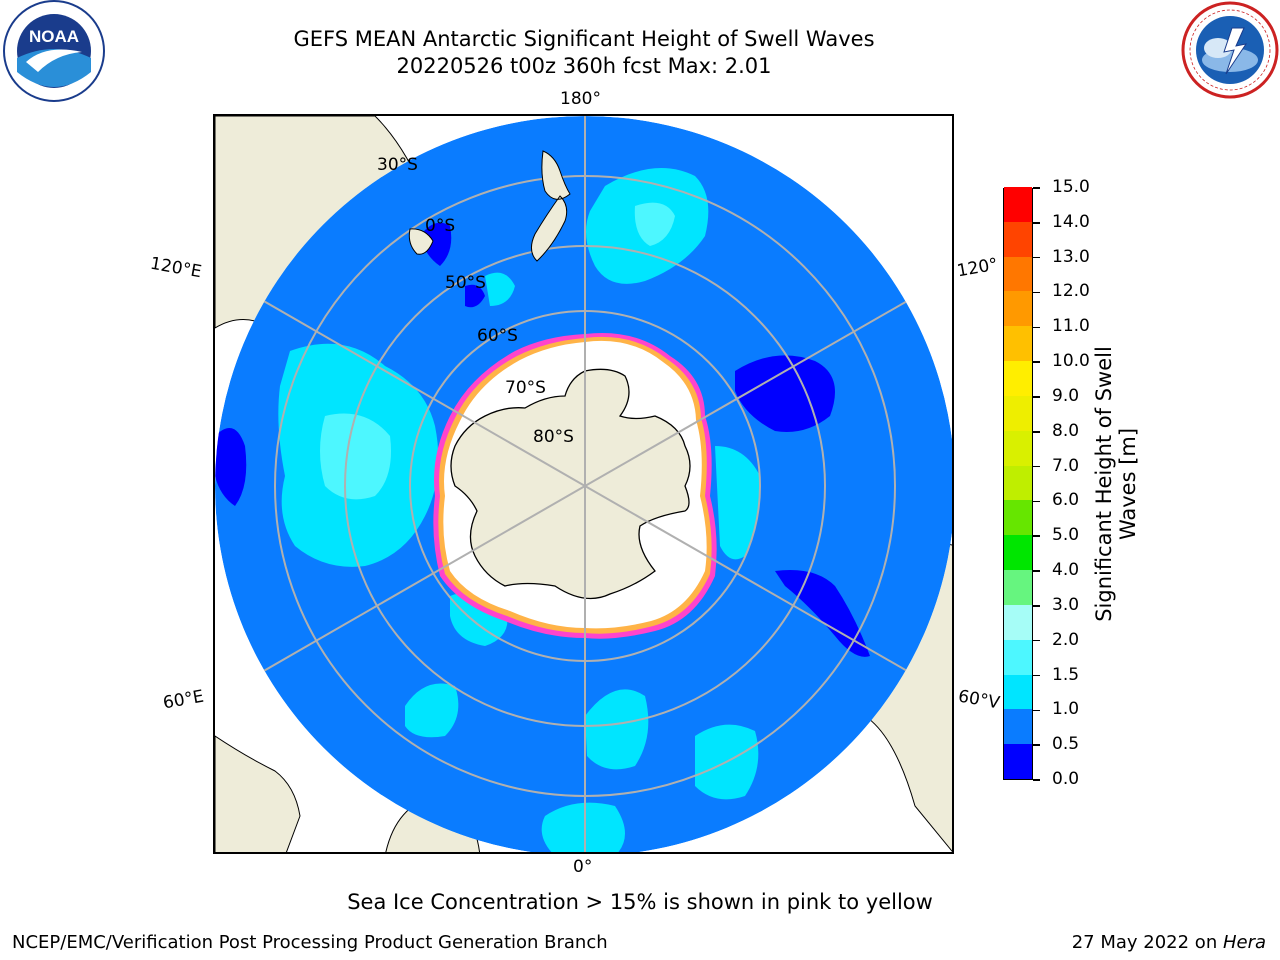 Image resolution: width=1280 pixels, height=960 pixels. What do you see at coordinates (1244, 942) in the screenshot?
I see `footer-host: Hera` at bounding box center [1244, 942].